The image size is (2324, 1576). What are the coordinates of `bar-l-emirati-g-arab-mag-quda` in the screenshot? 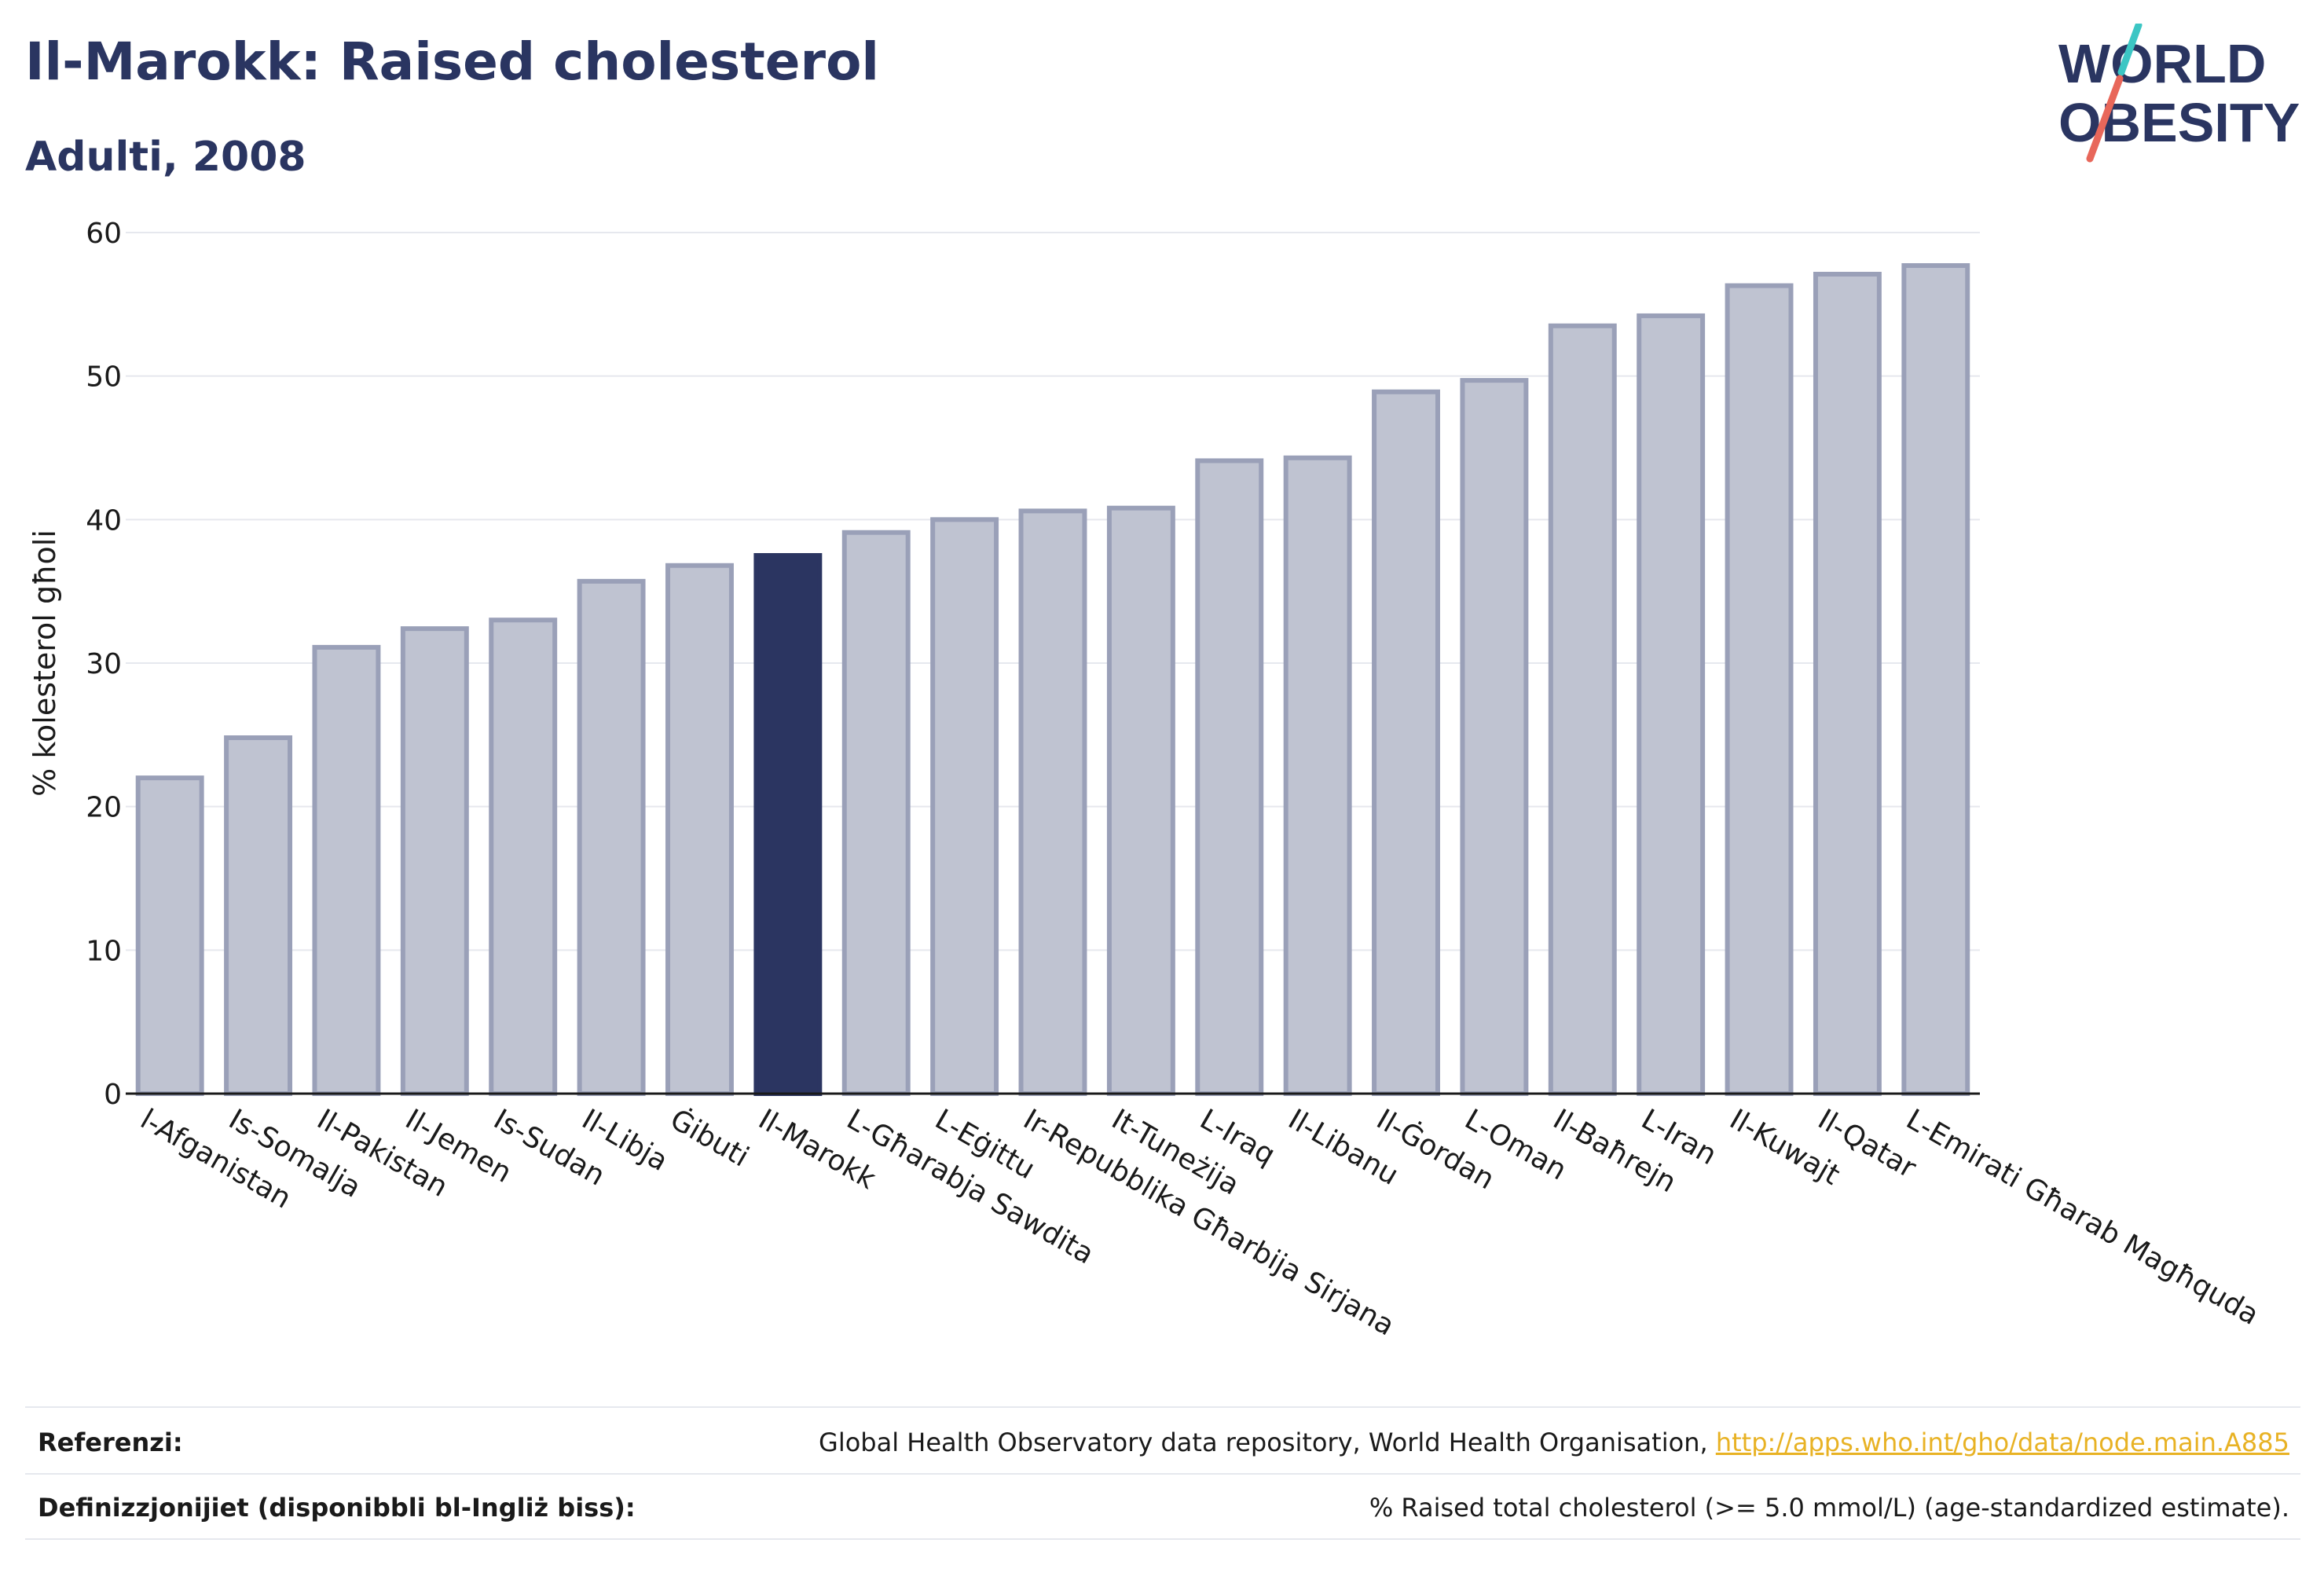 It's located at (1935, 680).